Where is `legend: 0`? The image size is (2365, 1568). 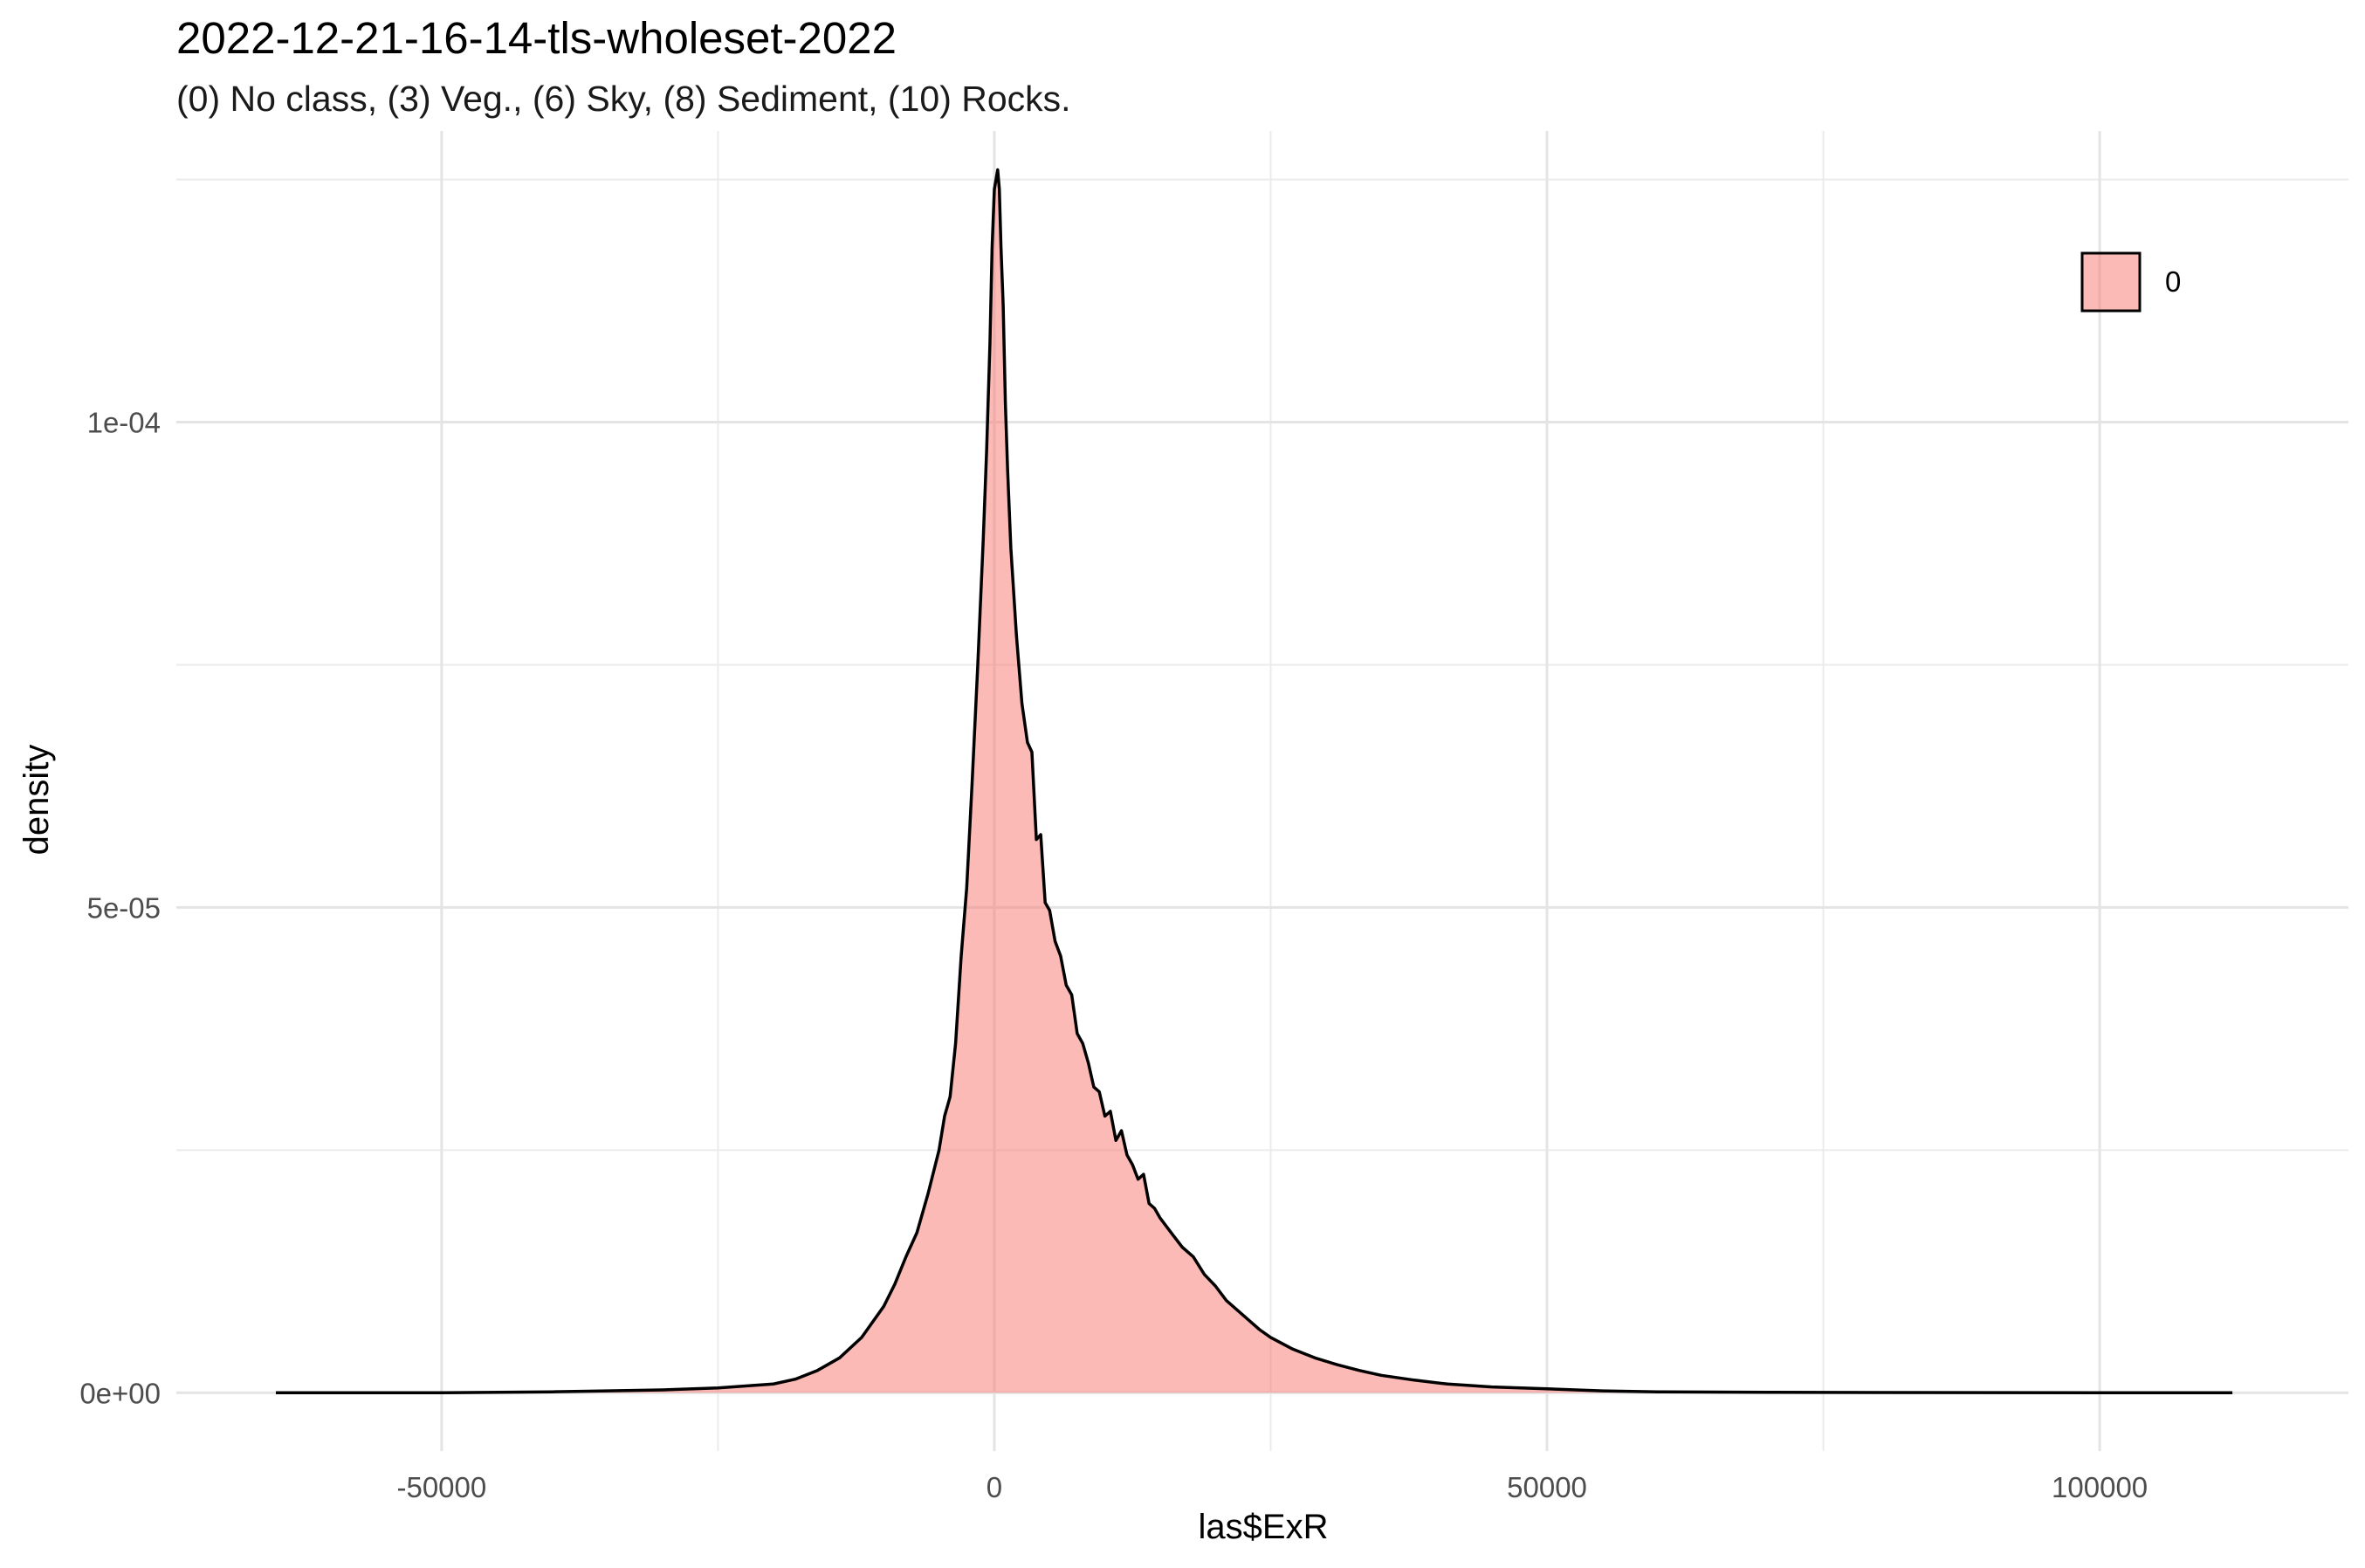
legend: 0 is located at coordinates (2130, 282).